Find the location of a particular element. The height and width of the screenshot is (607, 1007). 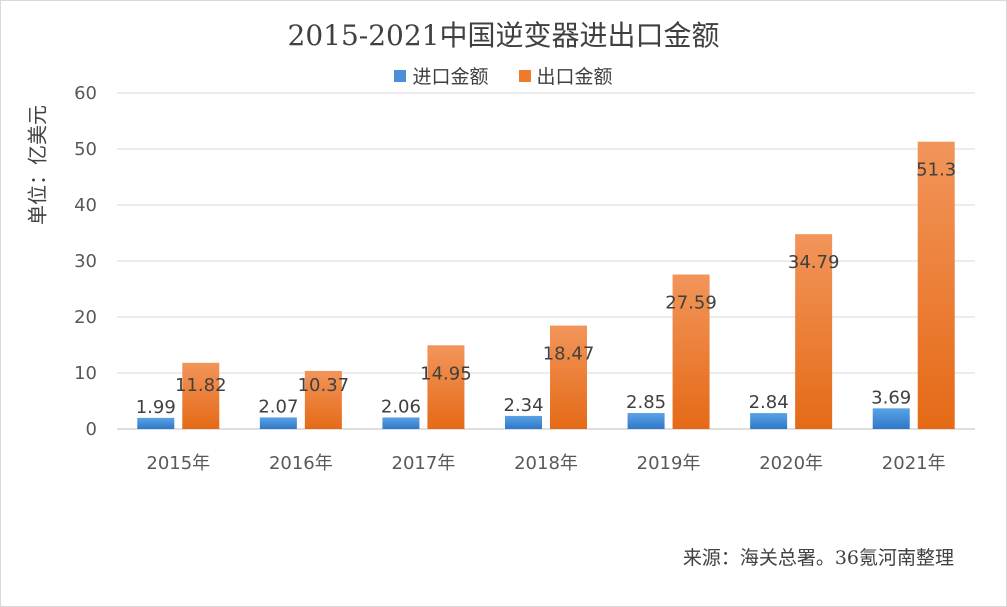

x-tick-label: 2020年 is located at coordinates (791, 463).